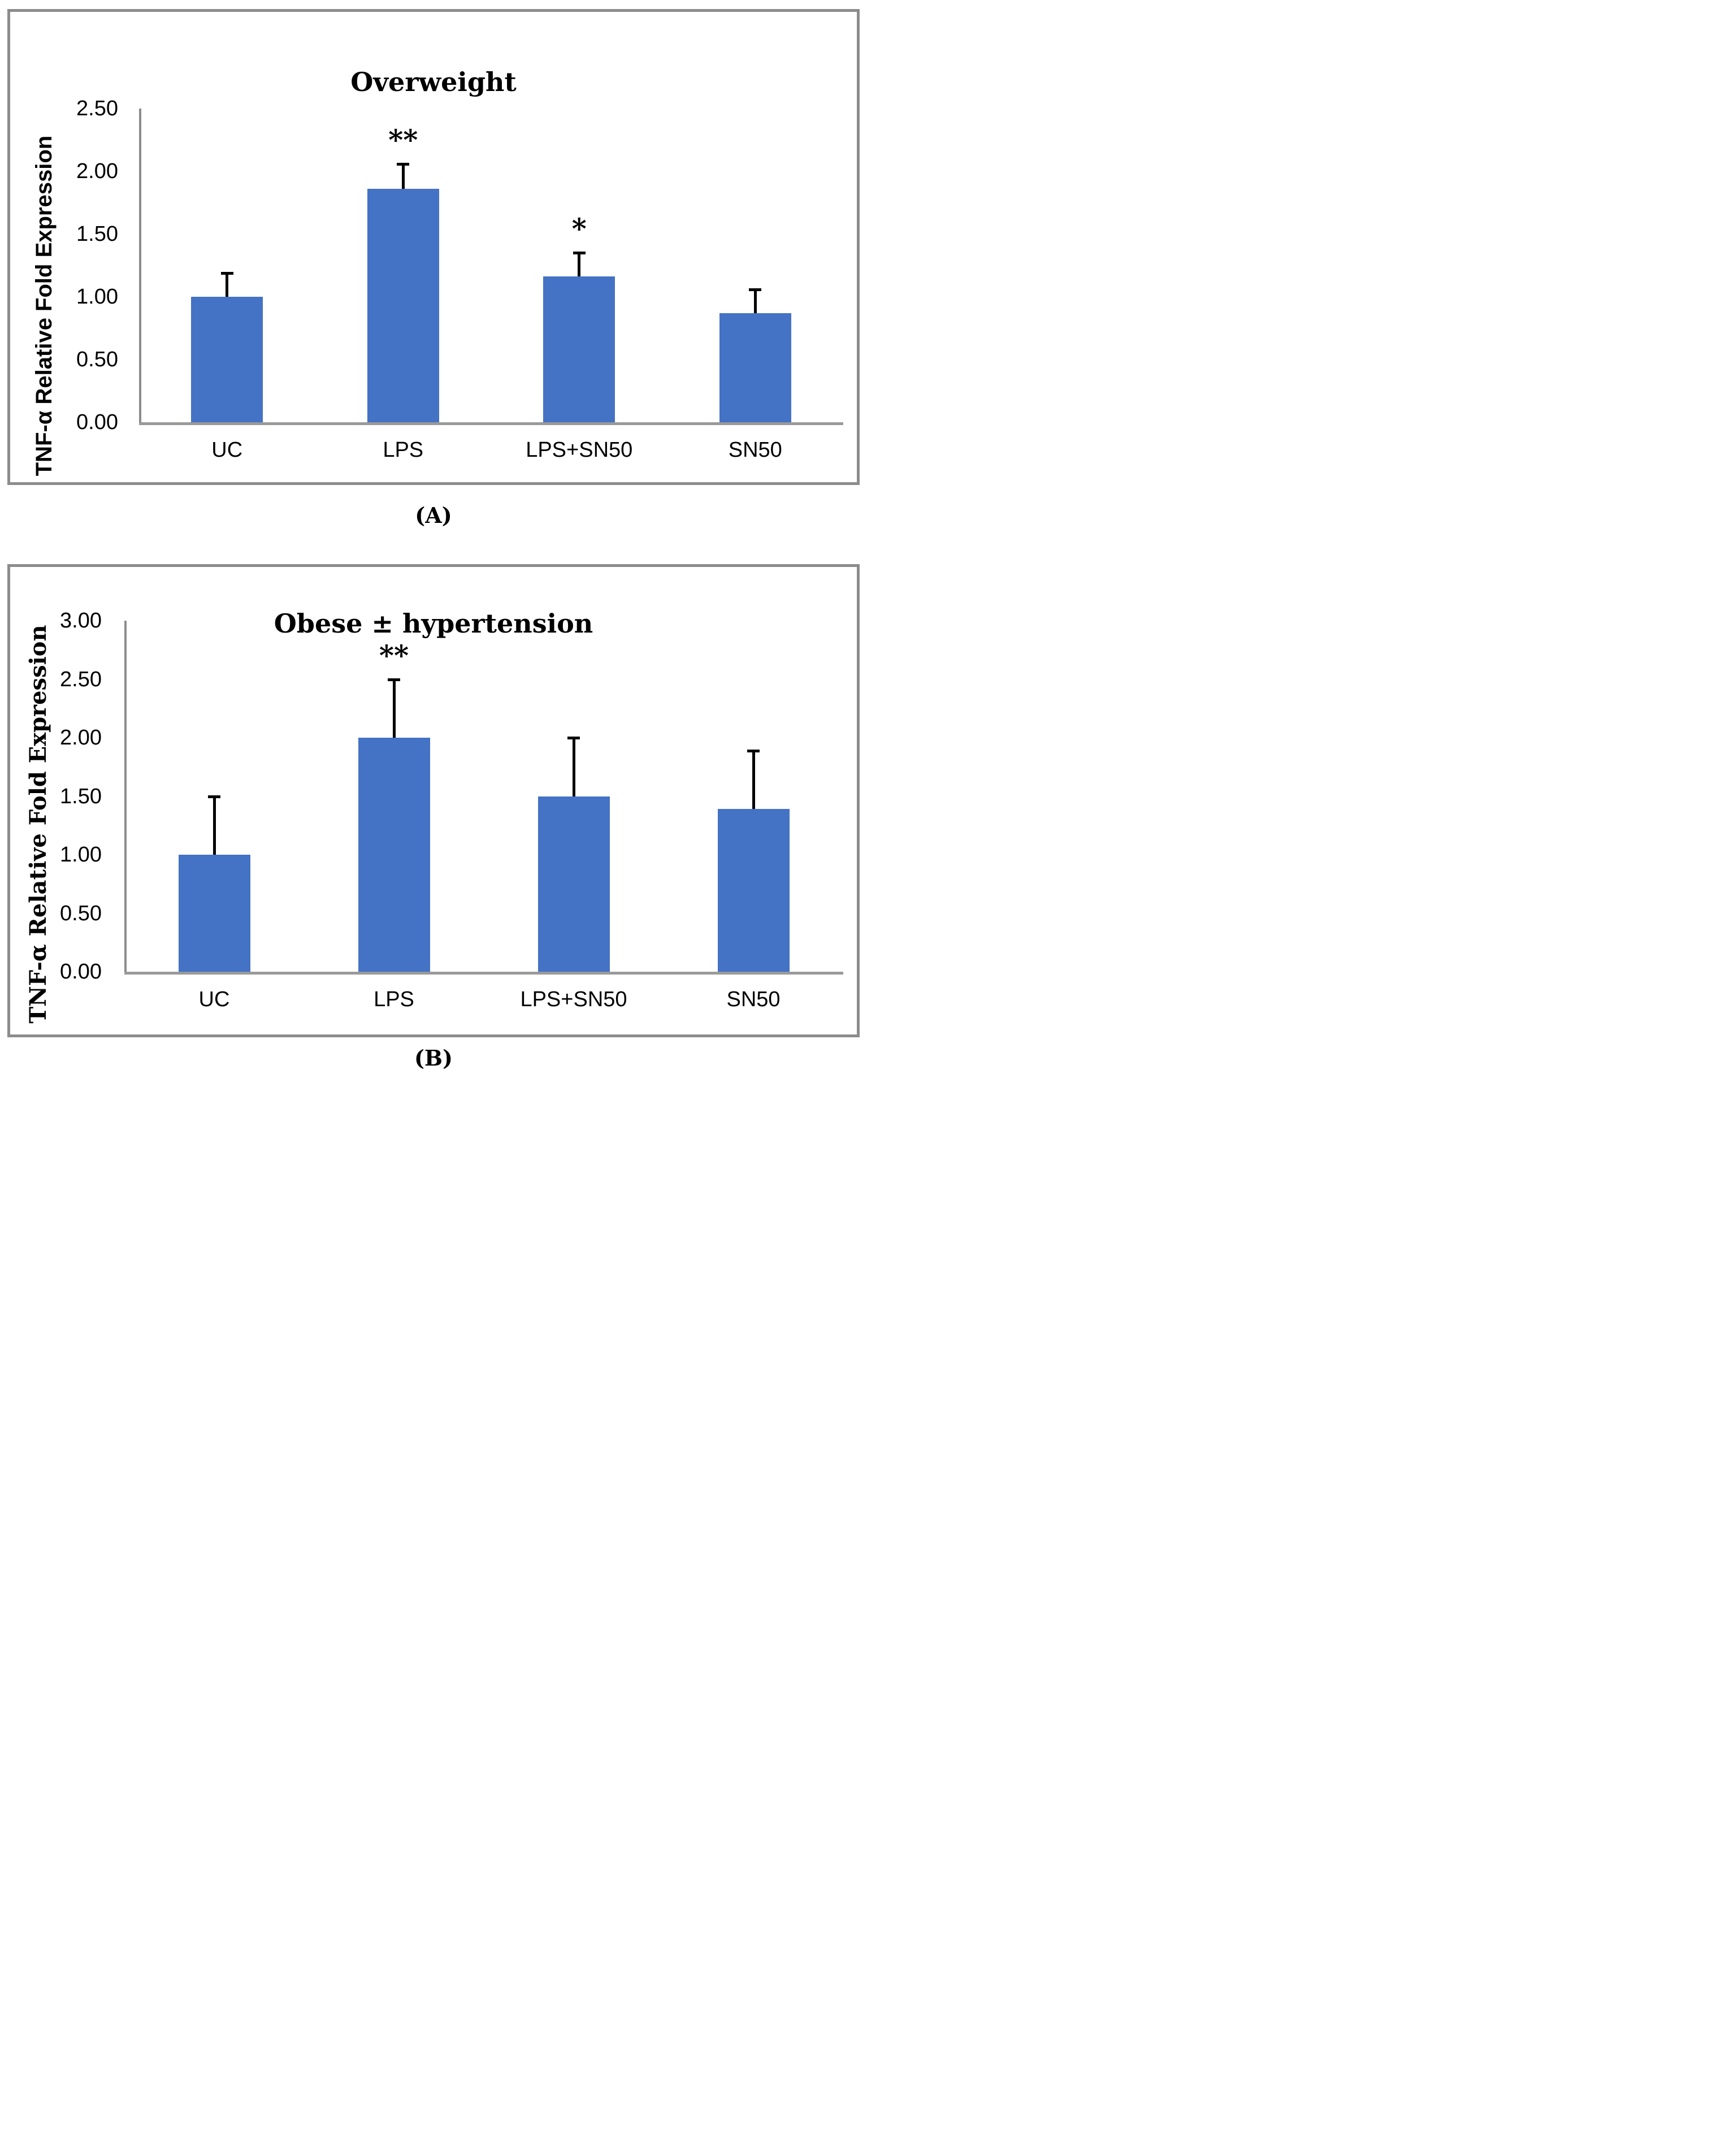 This screenshot has width=1734, height=2156. Describe the element at coordinates (579, 229) in the screenshot. I see `significance-lps-sn50: *` at that location.